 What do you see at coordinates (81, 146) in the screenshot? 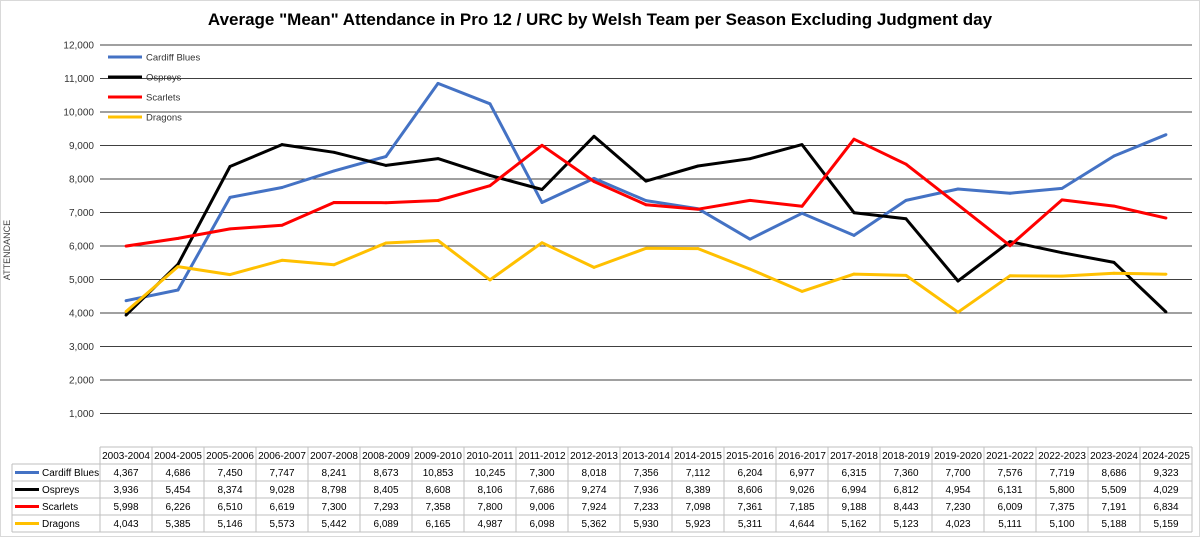
I see `y-tick-label: 9,000` at bounding box center [81, 146].